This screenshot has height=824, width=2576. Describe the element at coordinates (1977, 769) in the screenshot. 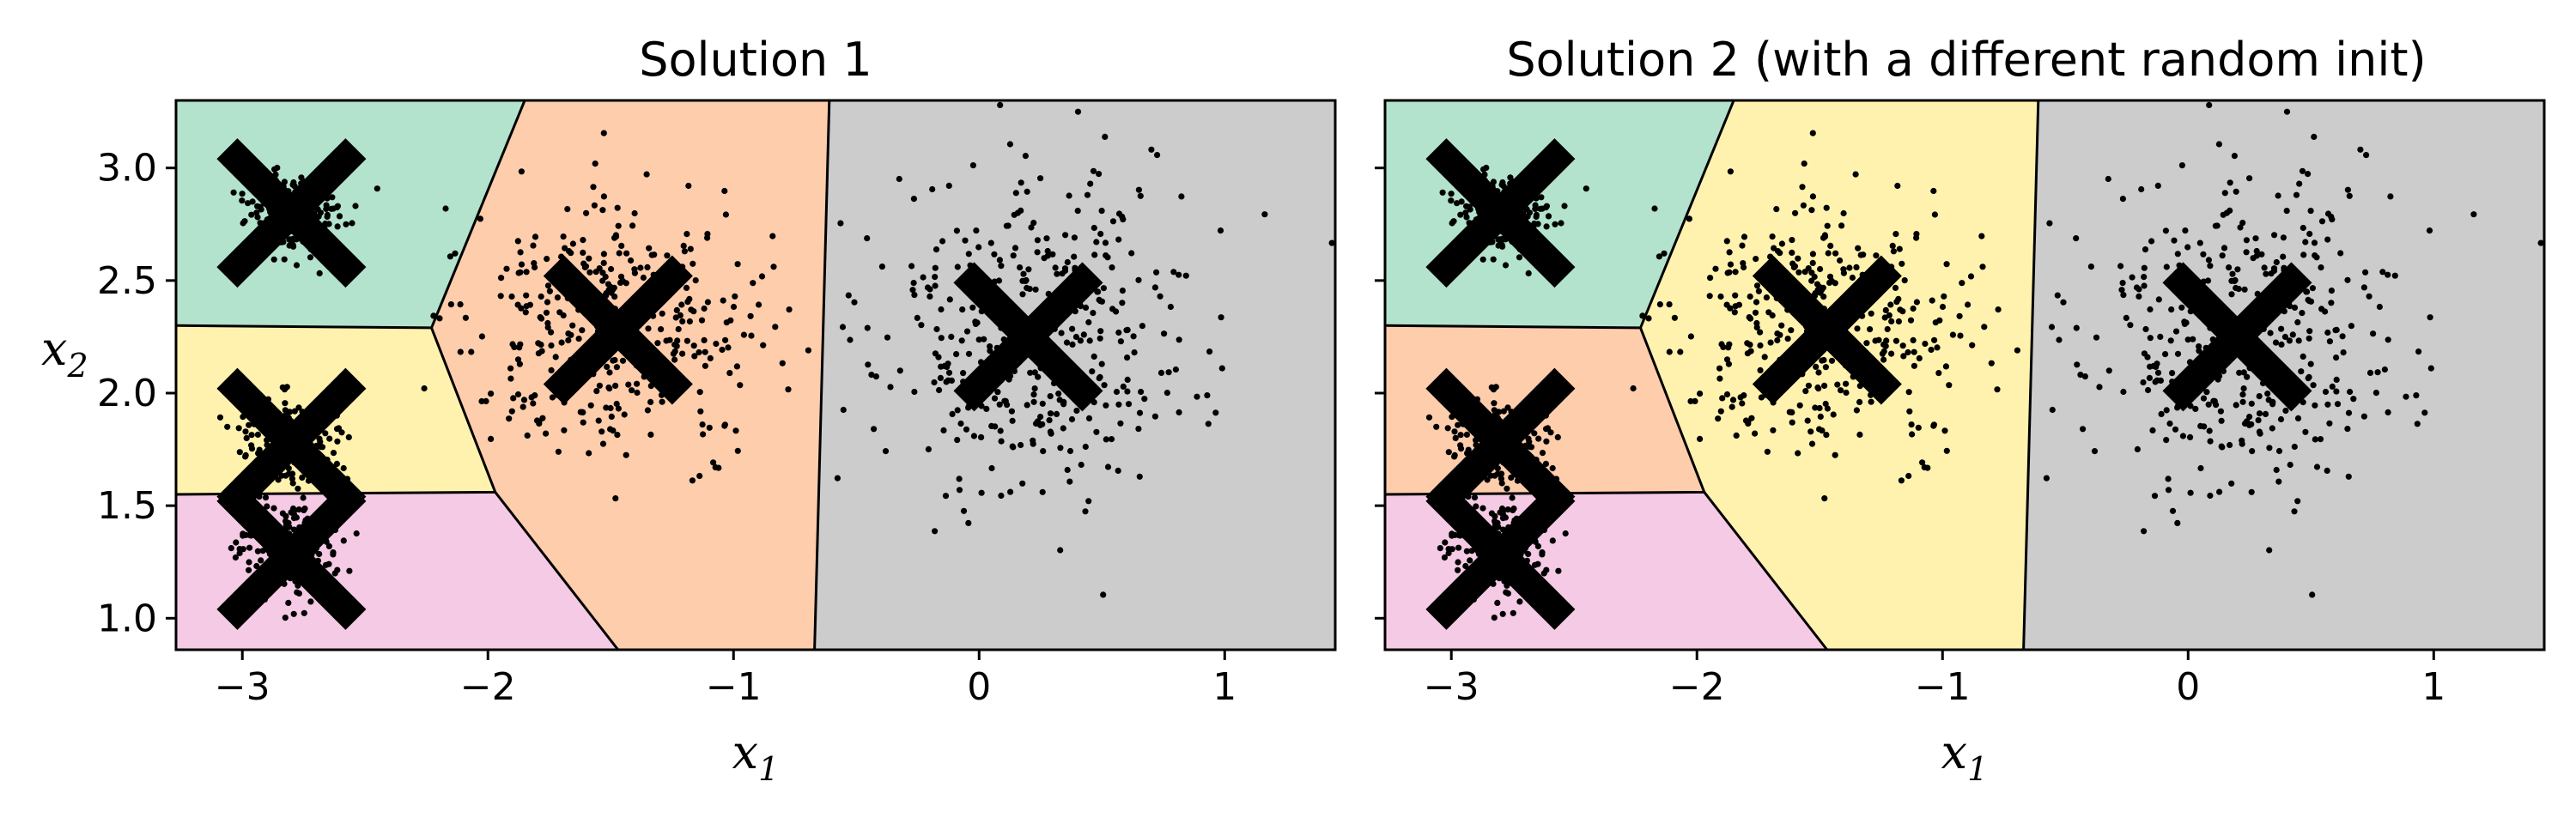

I see `x-axis-label-subscript: 1` at that location.